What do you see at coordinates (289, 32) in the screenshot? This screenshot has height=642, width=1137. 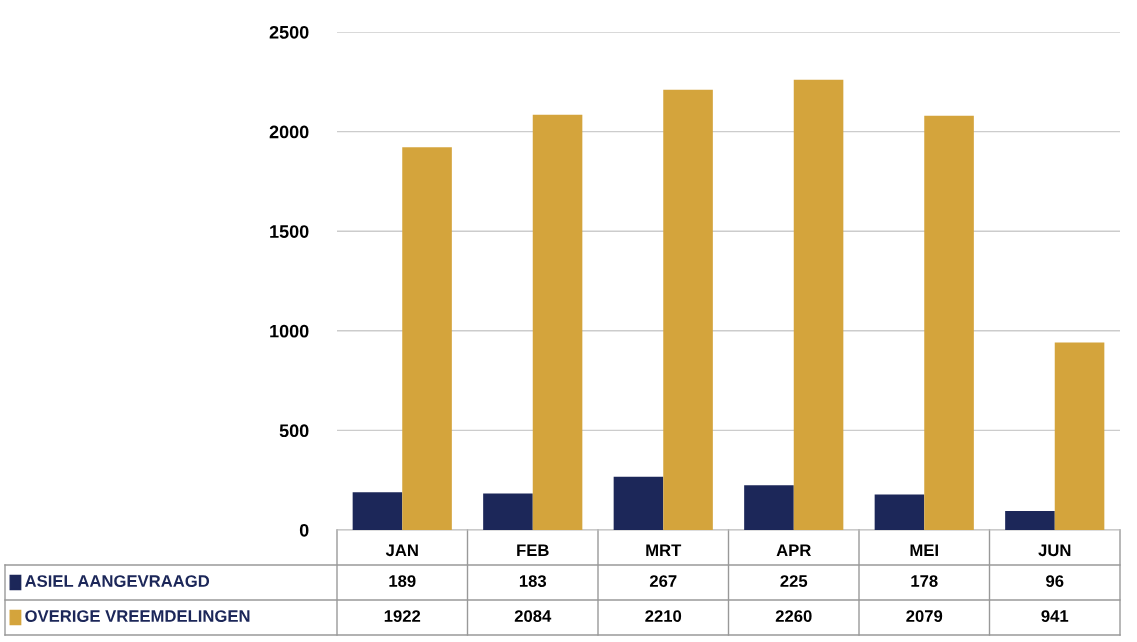 I see `y-tick-label: 2500` at bounding box center [289, 32].